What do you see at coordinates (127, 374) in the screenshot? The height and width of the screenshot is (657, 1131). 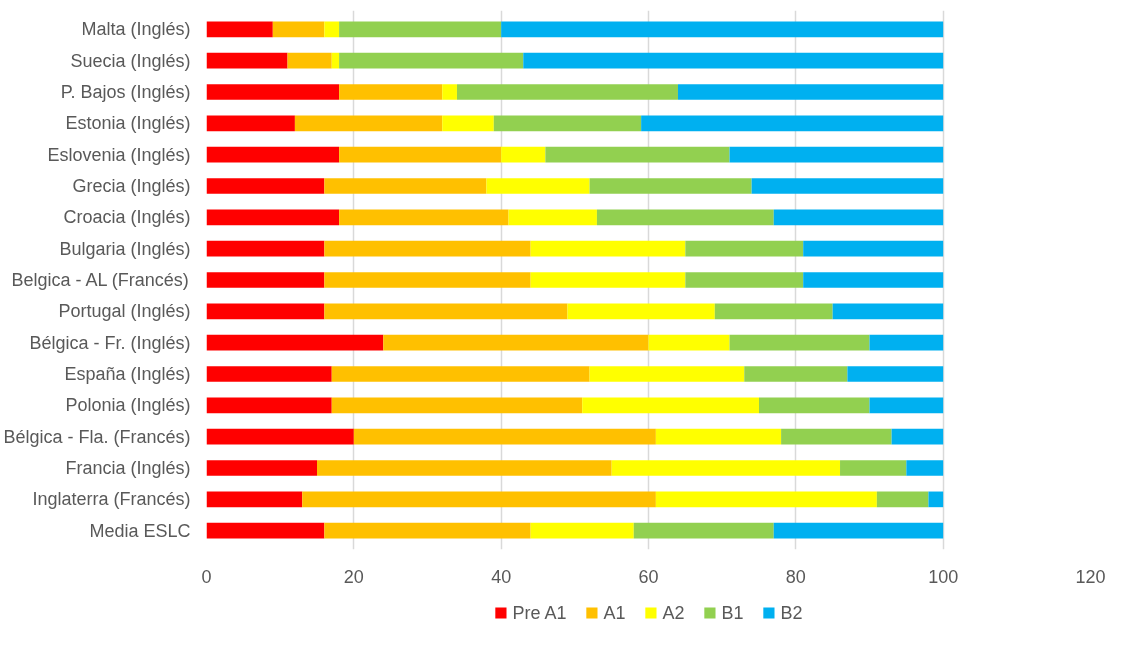 I see `y-tick-label: España (Inglés)` at bounding box center [127, 374].